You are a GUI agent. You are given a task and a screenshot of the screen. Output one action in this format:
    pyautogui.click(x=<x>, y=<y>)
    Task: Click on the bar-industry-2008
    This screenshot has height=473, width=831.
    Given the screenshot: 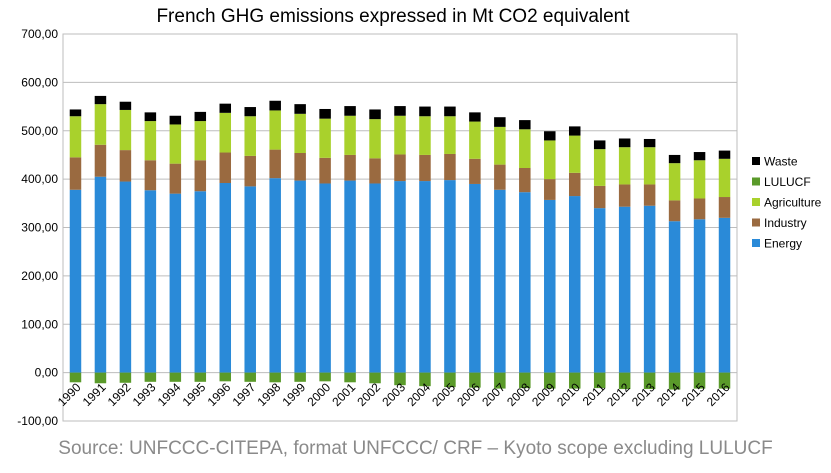 What is the action you would take?
    pyautogui.click(x=525, y=180)
    